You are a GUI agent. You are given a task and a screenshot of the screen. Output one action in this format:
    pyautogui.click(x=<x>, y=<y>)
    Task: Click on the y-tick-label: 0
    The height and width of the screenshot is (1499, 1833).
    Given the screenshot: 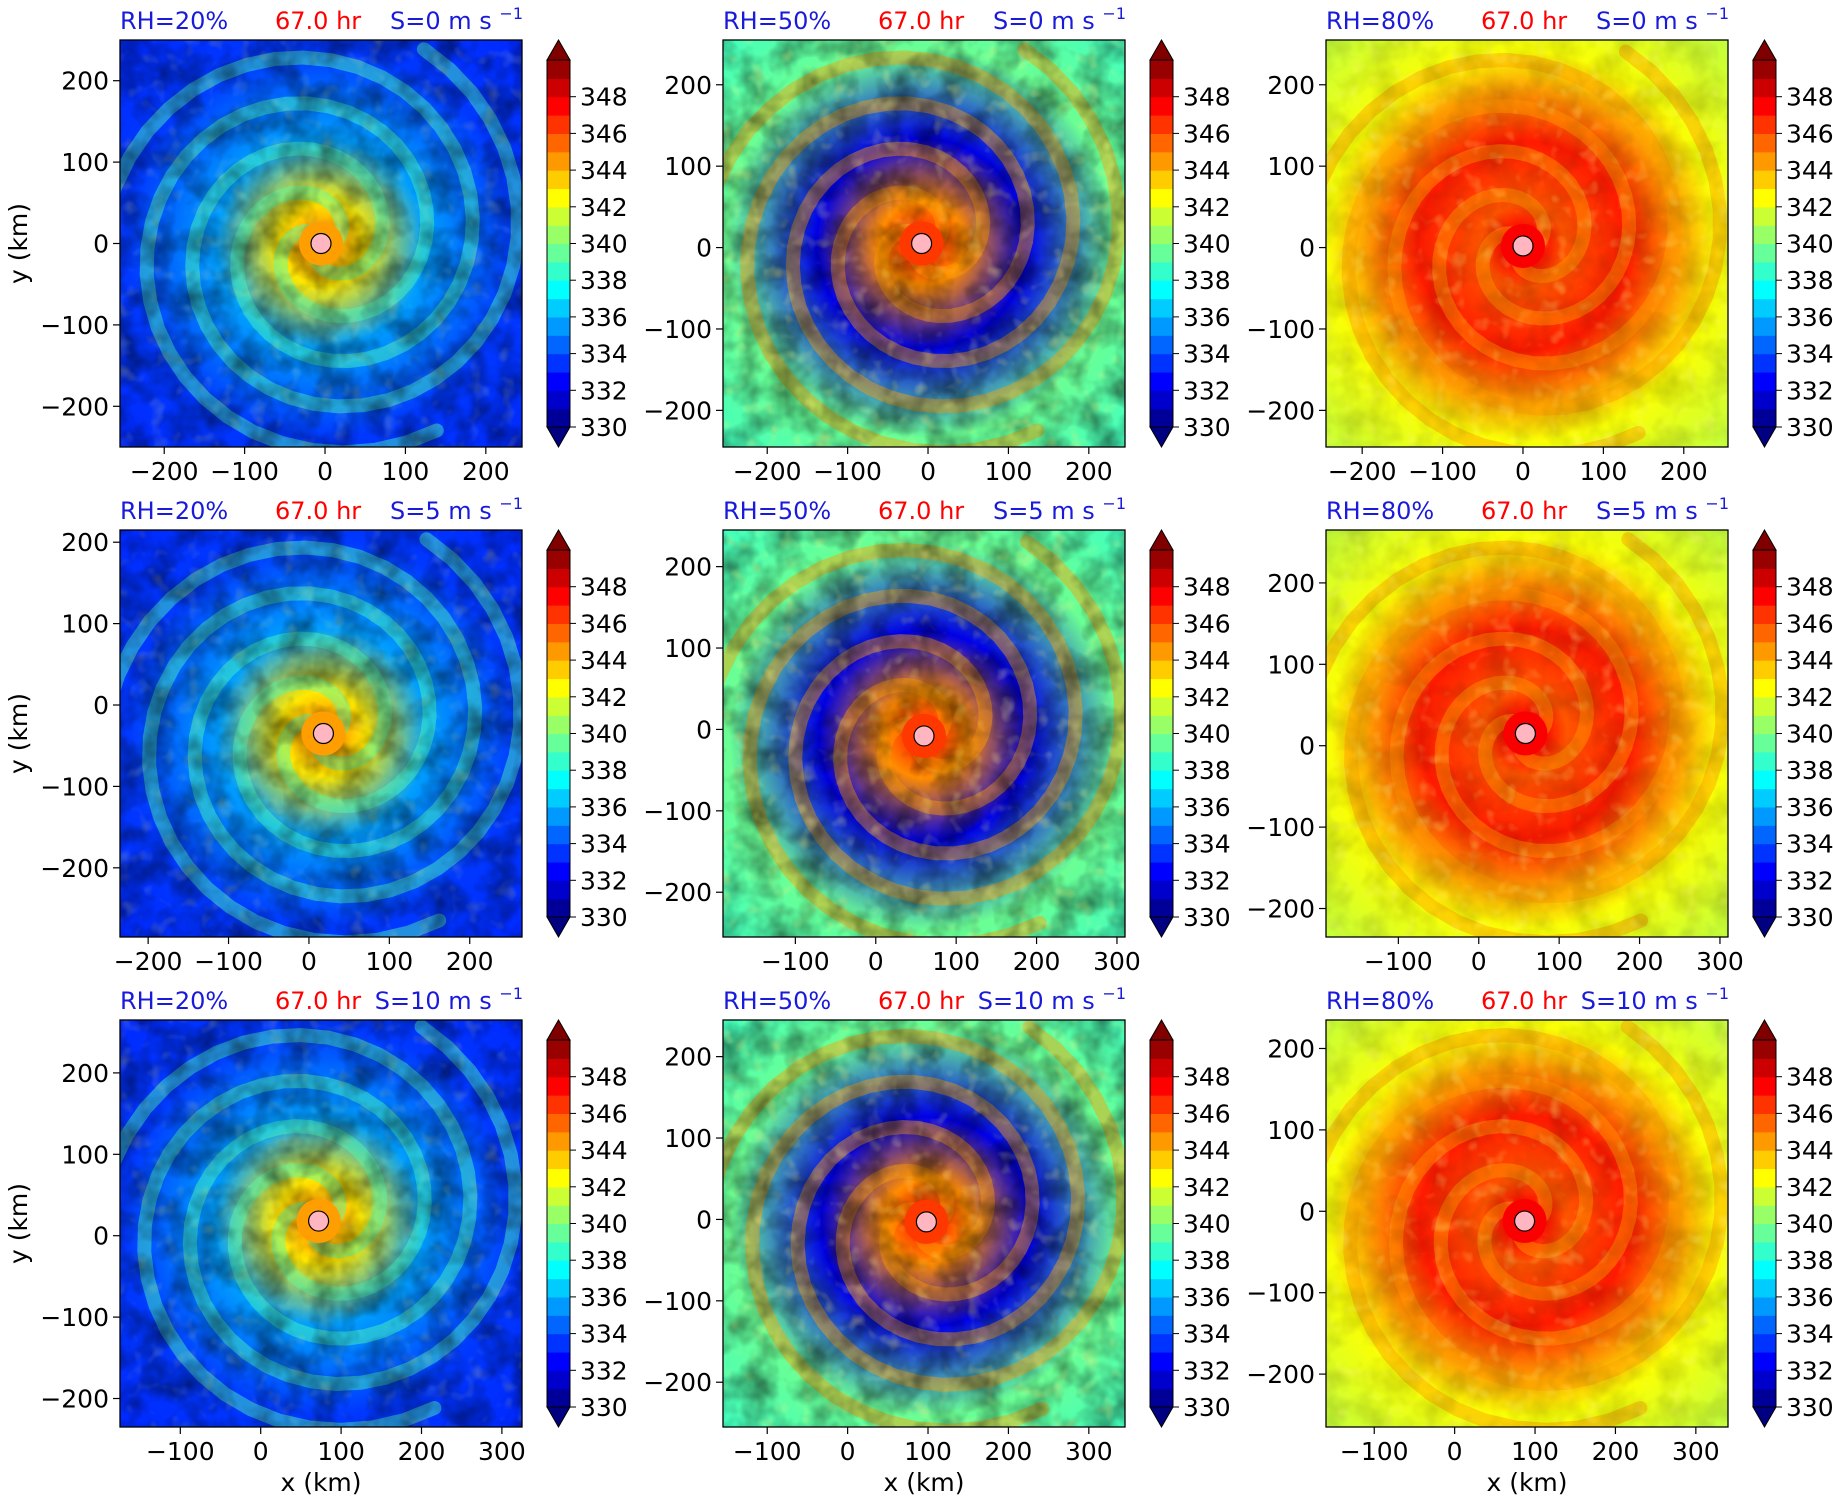 What is the action you would take?
    pyautogui.click(x=101, y=705)
    